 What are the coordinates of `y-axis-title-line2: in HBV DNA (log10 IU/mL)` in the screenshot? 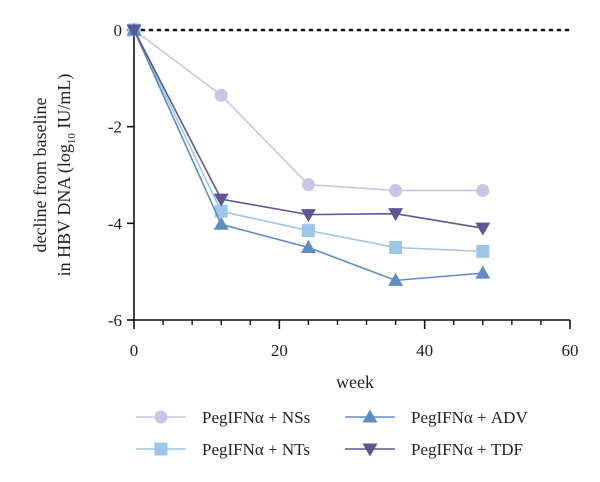 It's located at (66, 175).